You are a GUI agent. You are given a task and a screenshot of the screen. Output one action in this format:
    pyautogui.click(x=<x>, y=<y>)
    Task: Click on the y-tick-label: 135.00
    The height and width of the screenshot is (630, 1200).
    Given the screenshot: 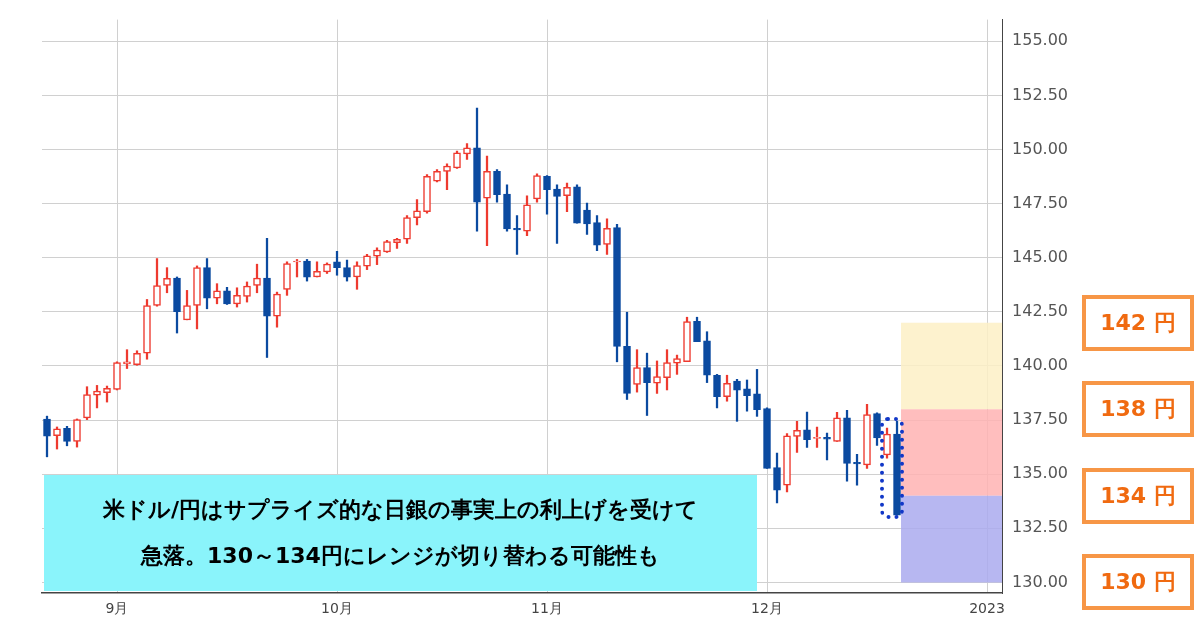 What is the action you would take?
    pyautogui.click(x=1040, y=473)
    